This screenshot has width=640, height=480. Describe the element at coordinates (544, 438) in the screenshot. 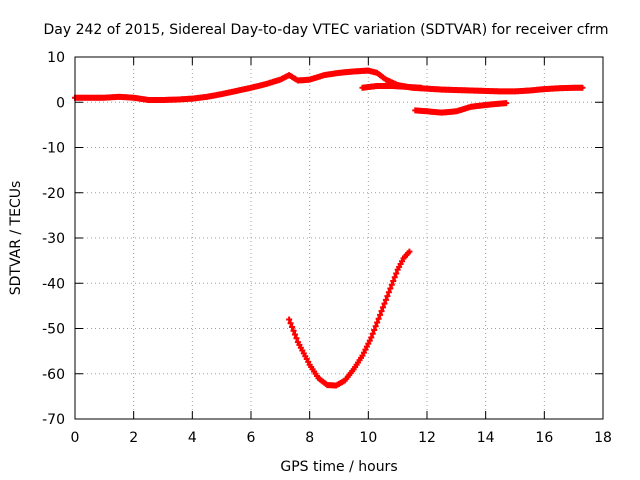

I see `x-tick-label: 16` at that location.